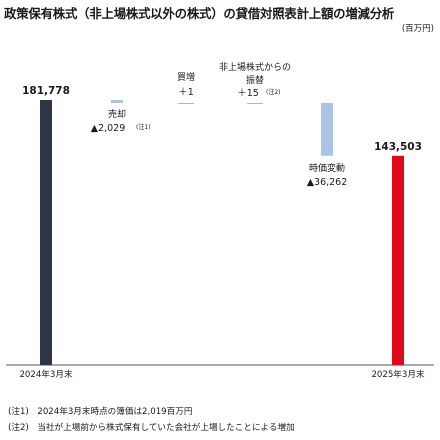 The image size is (440, 440). I want to click on footnote-1: (注1) 2024年3月末時点の簿価は2,019百万円, so click(100, 412).